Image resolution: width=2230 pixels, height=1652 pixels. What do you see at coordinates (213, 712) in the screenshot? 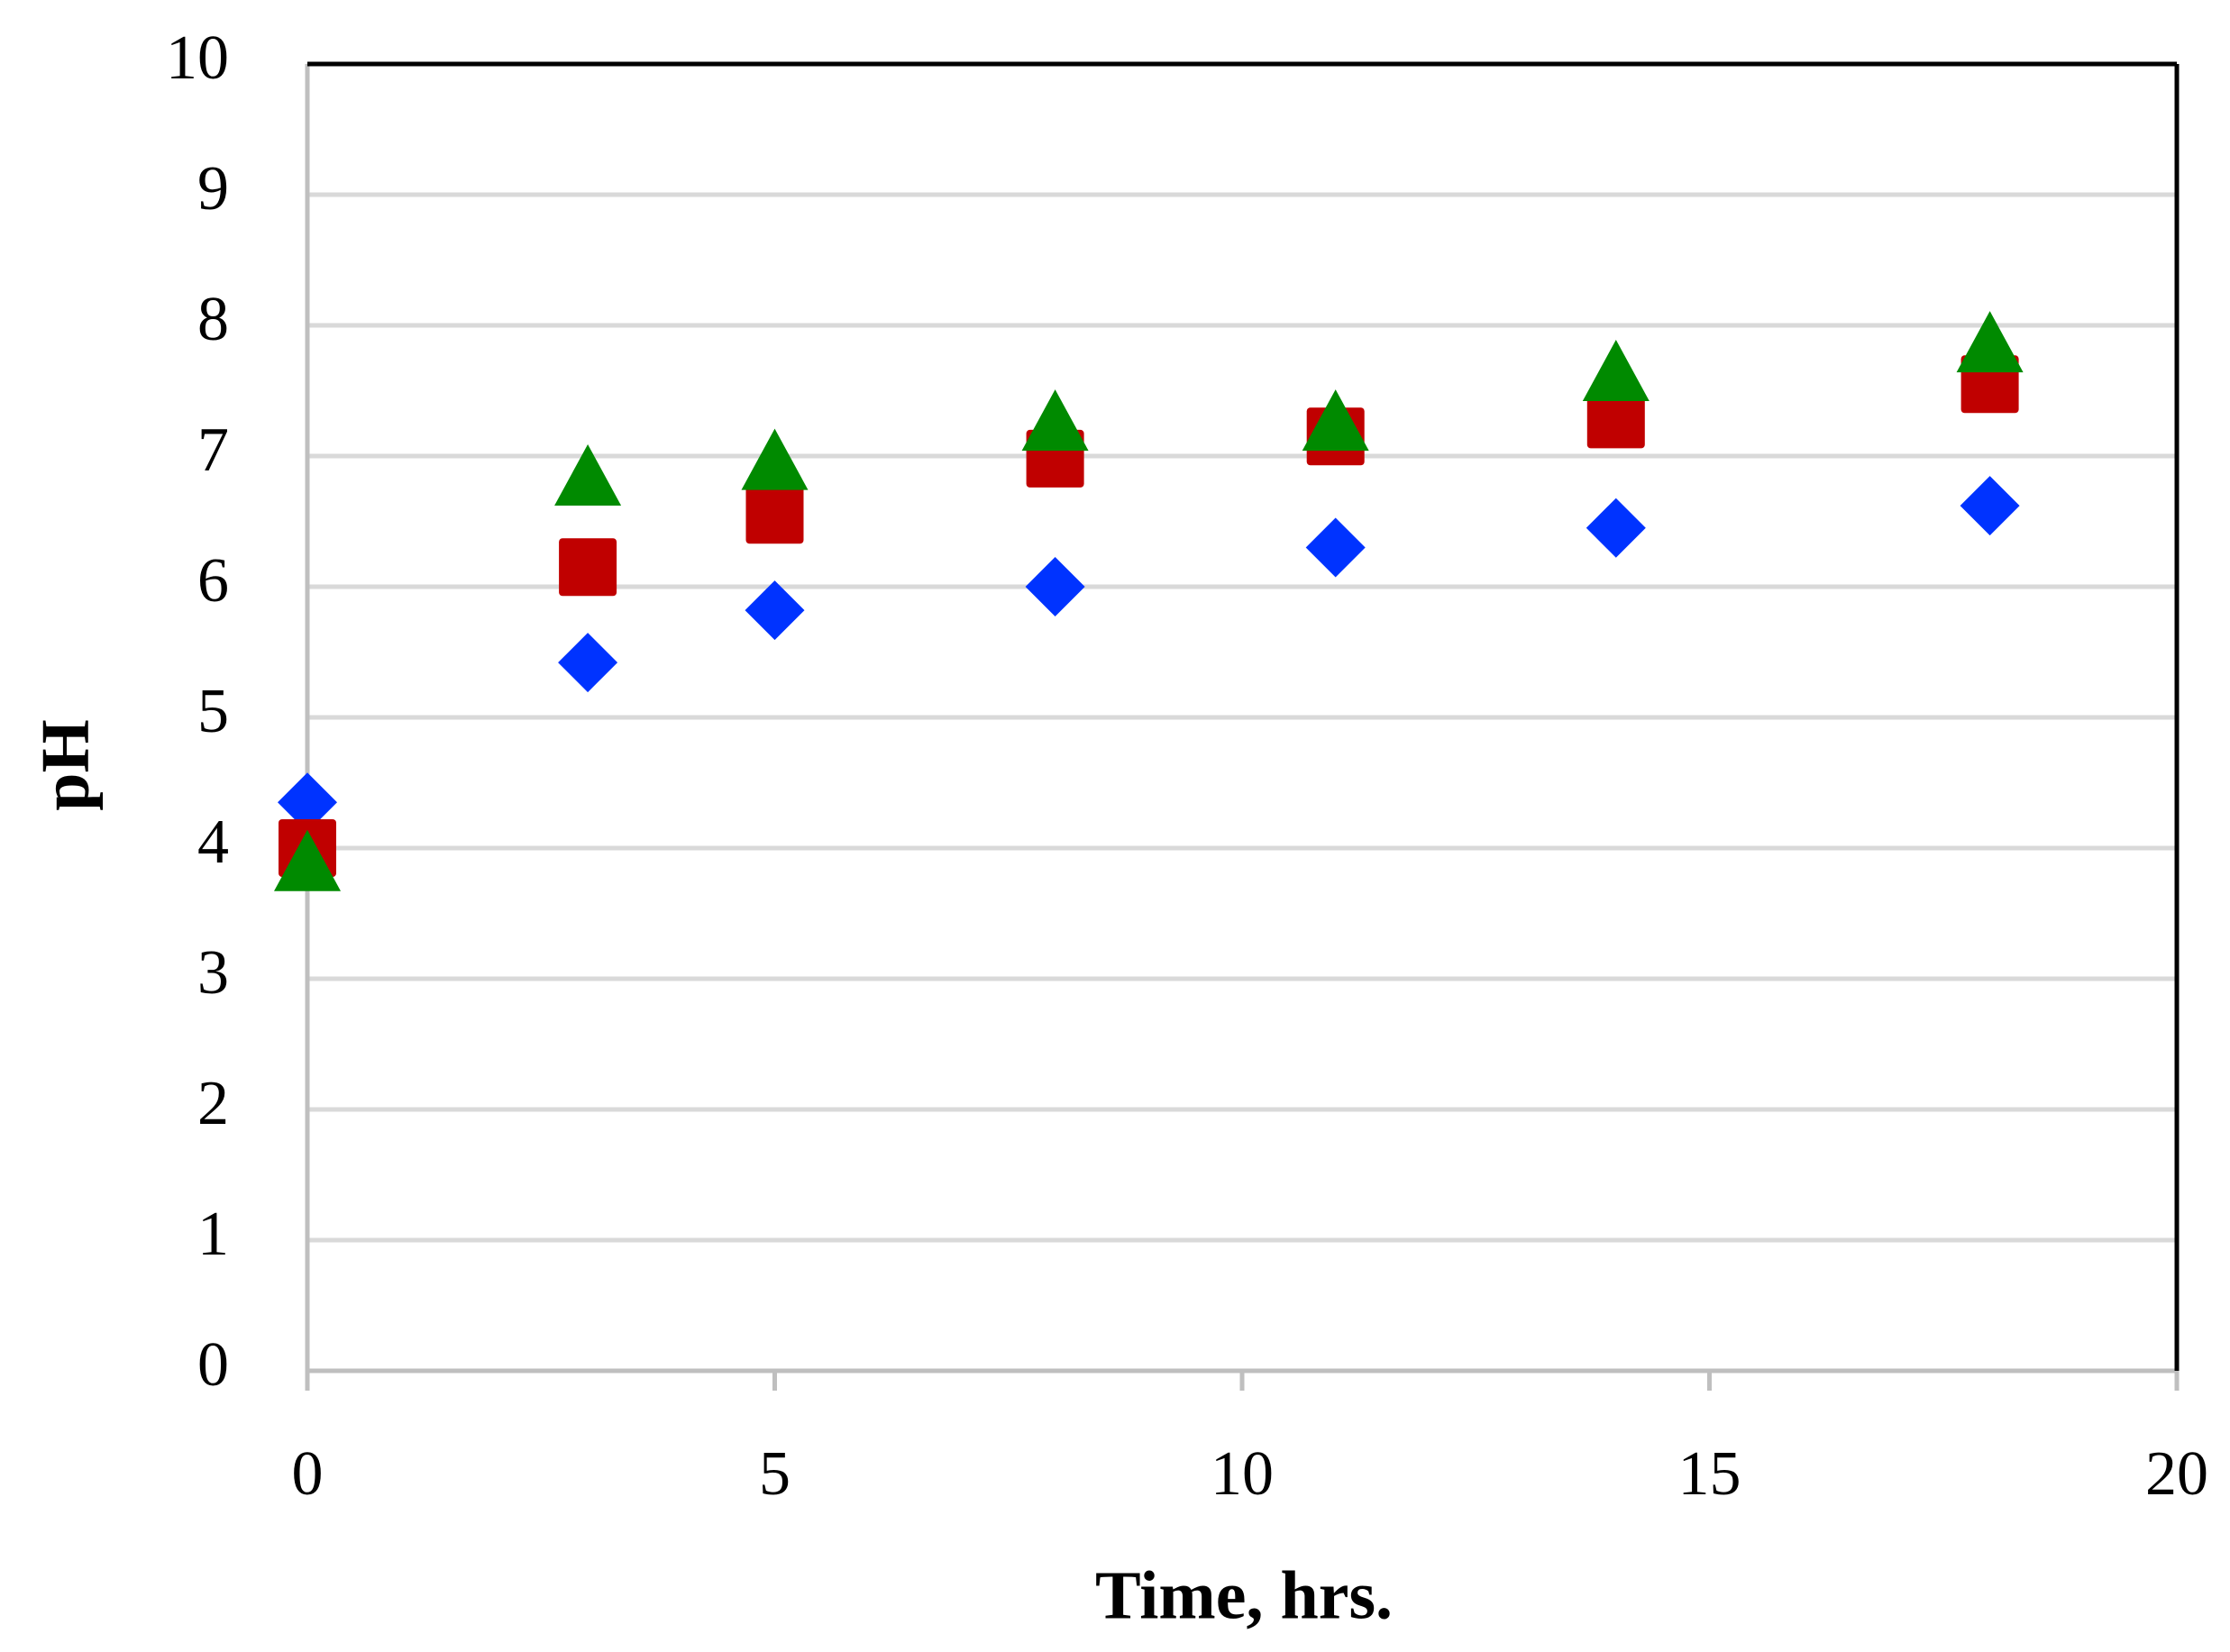
I see `y-tick-label: 5` at bounding box center [213, 712].